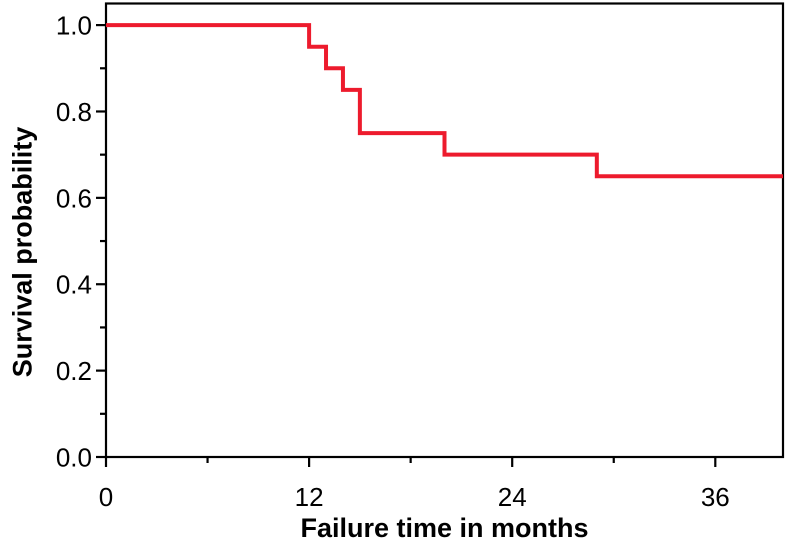  Describe the element at coordinates (74, 26) in the screenshot. I see `y-tick-label: 1.0` at that location.